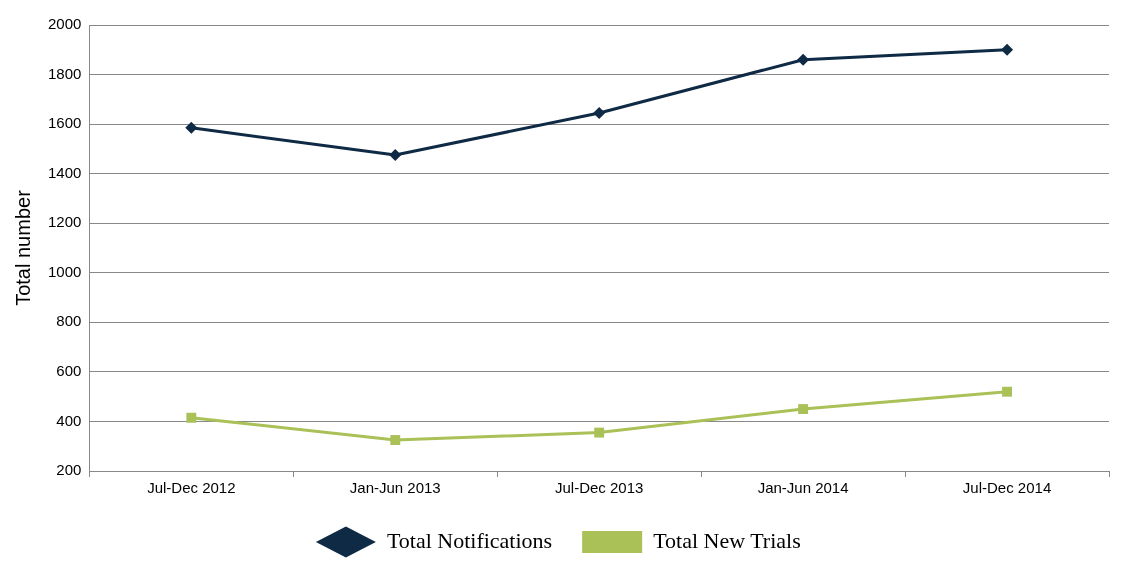 This screenshot has height=571, width=1137. I want to click on y-tick-label: 800, so click(69, 321).